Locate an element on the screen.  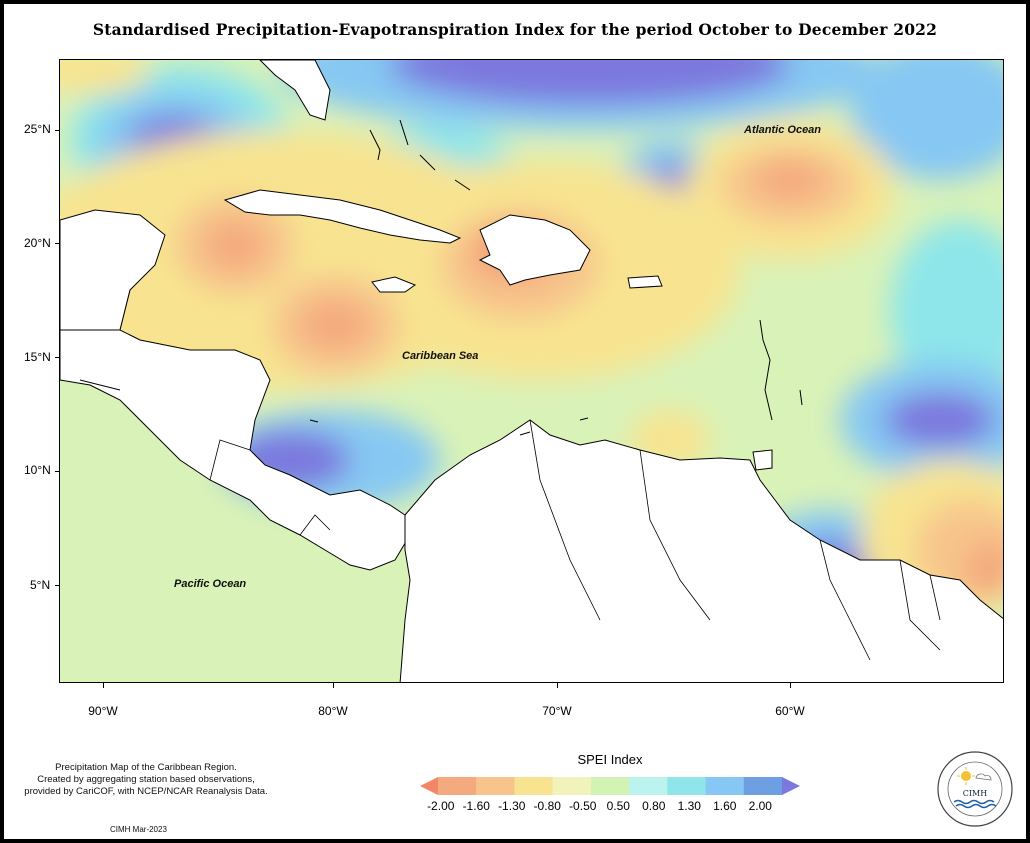
legend-color-bar is located at coordinates (610, 786).